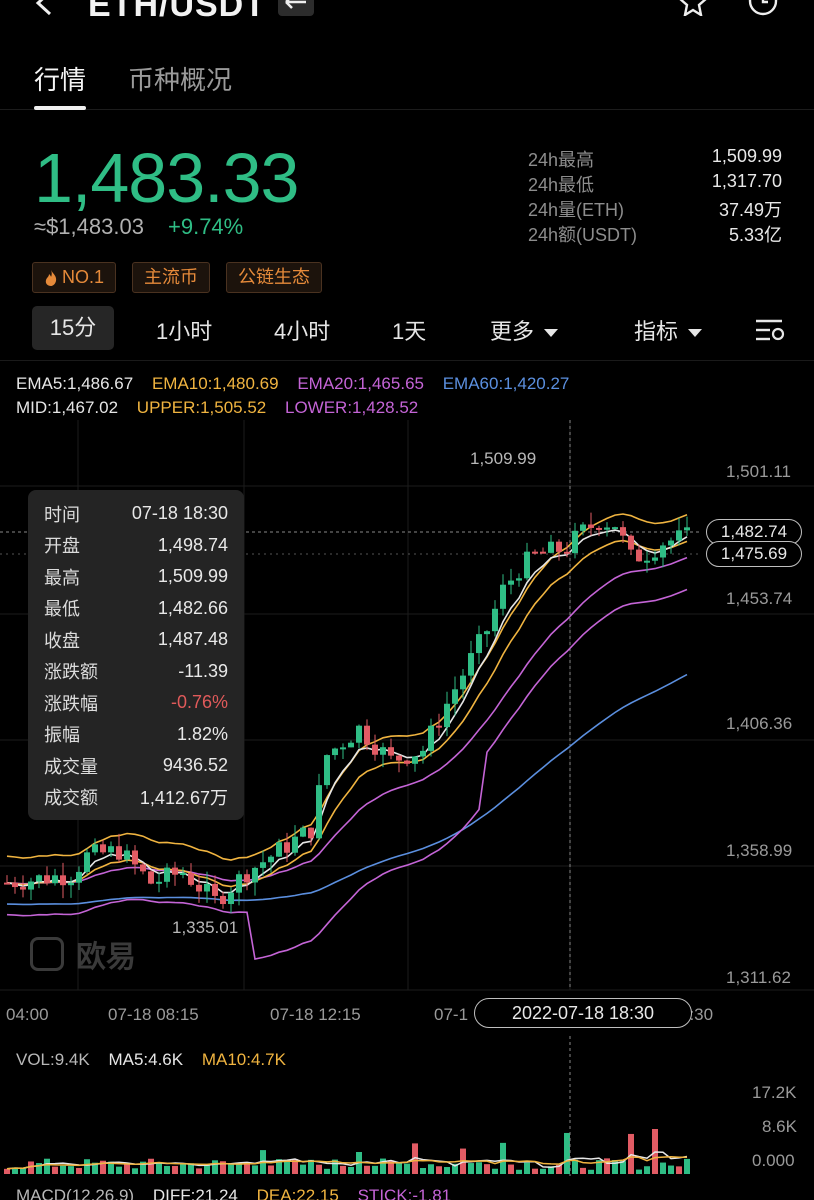 The width and height of the screenshot is (814, 1200). Describe the element at coordinates (73, 328) in the screenshot. I see `interval-15m: 15分` at that location.